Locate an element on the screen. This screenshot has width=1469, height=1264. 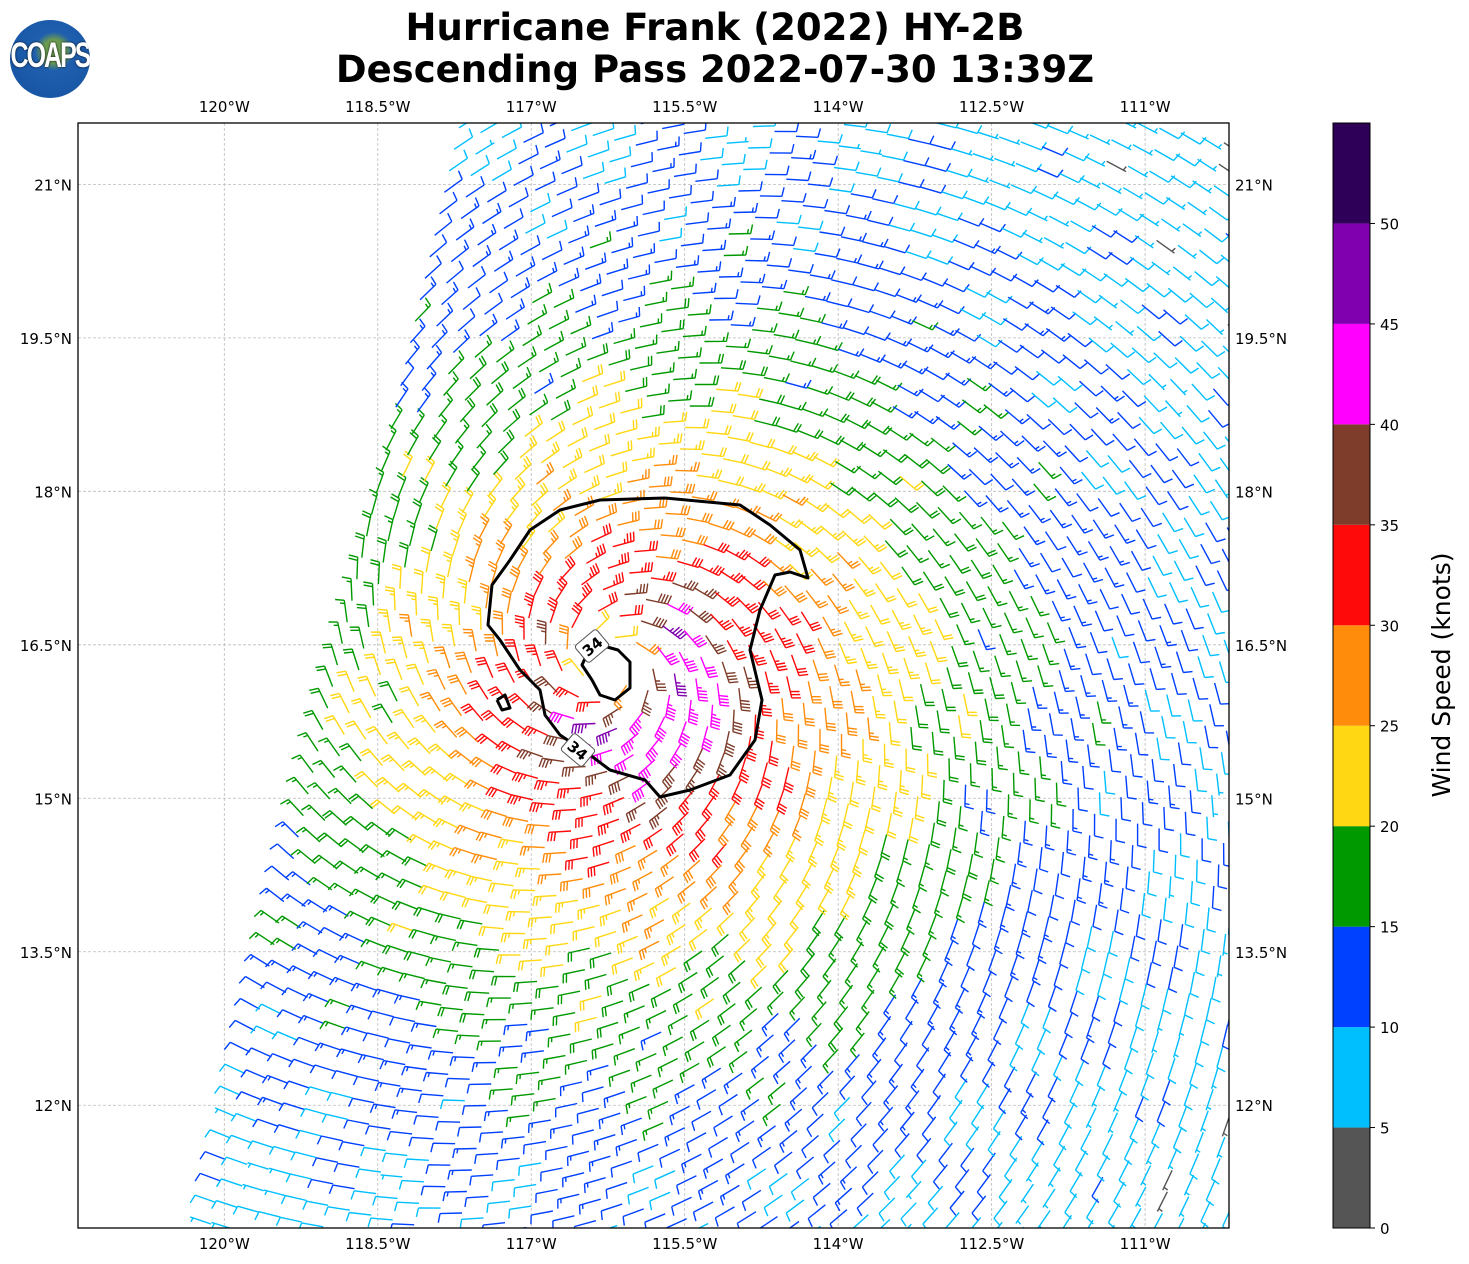
lat-tick-label-left: 15°N is located at coordinates (53, 799).